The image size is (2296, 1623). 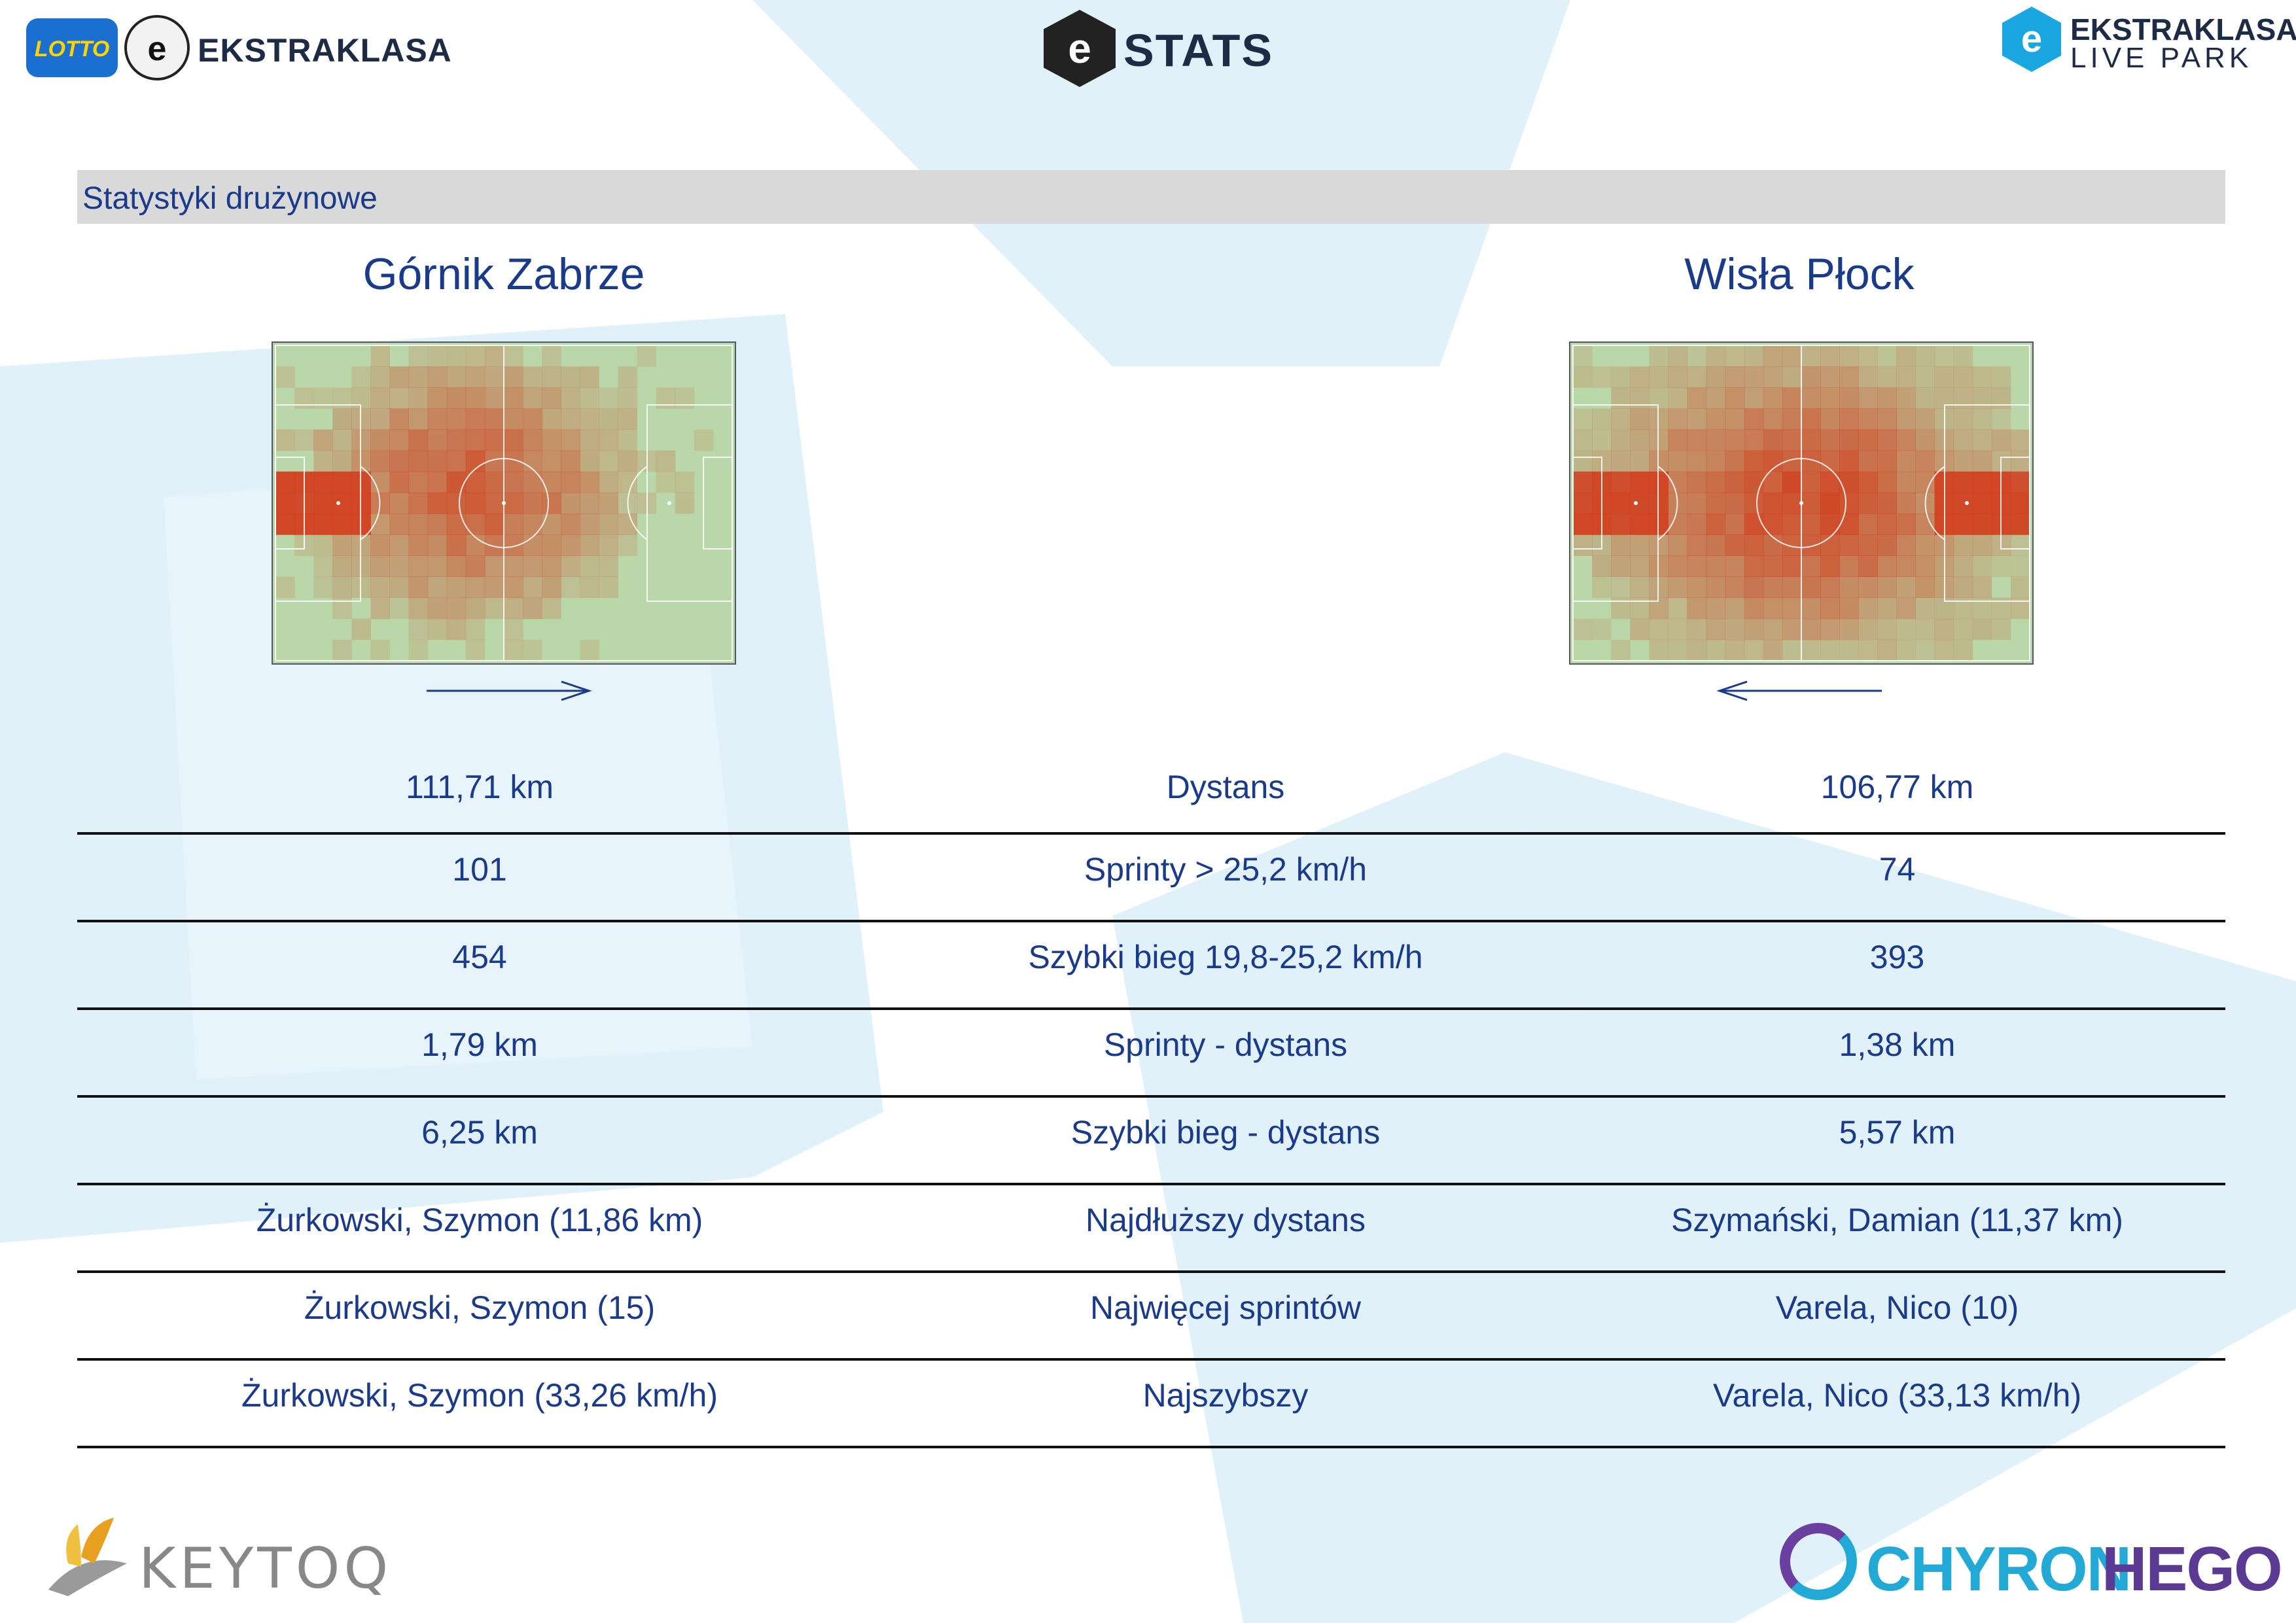 I want to click on chyron-wordmark: CHYRON, so click(x=1999, y=1569).